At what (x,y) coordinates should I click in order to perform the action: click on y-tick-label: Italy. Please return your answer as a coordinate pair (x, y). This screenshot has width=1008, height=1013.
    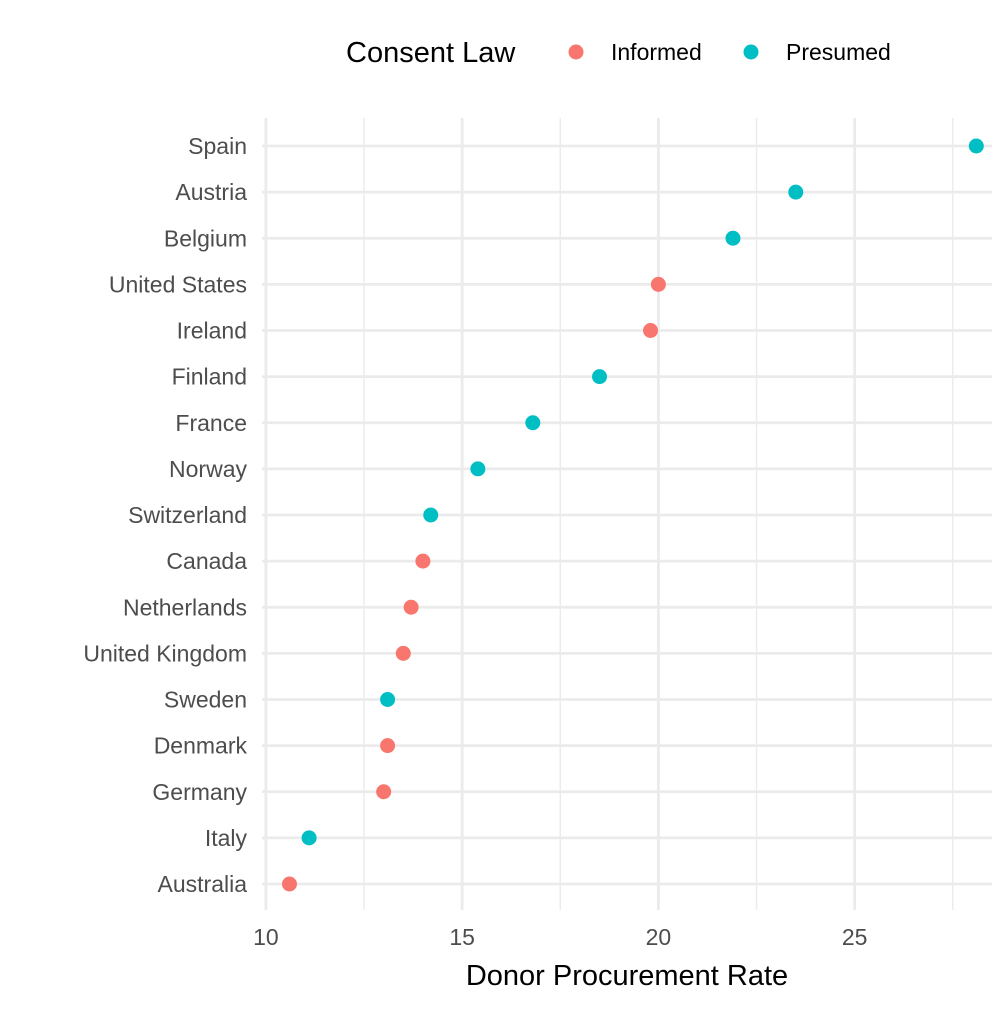
    Looking at the image, I should click on (226, 838).